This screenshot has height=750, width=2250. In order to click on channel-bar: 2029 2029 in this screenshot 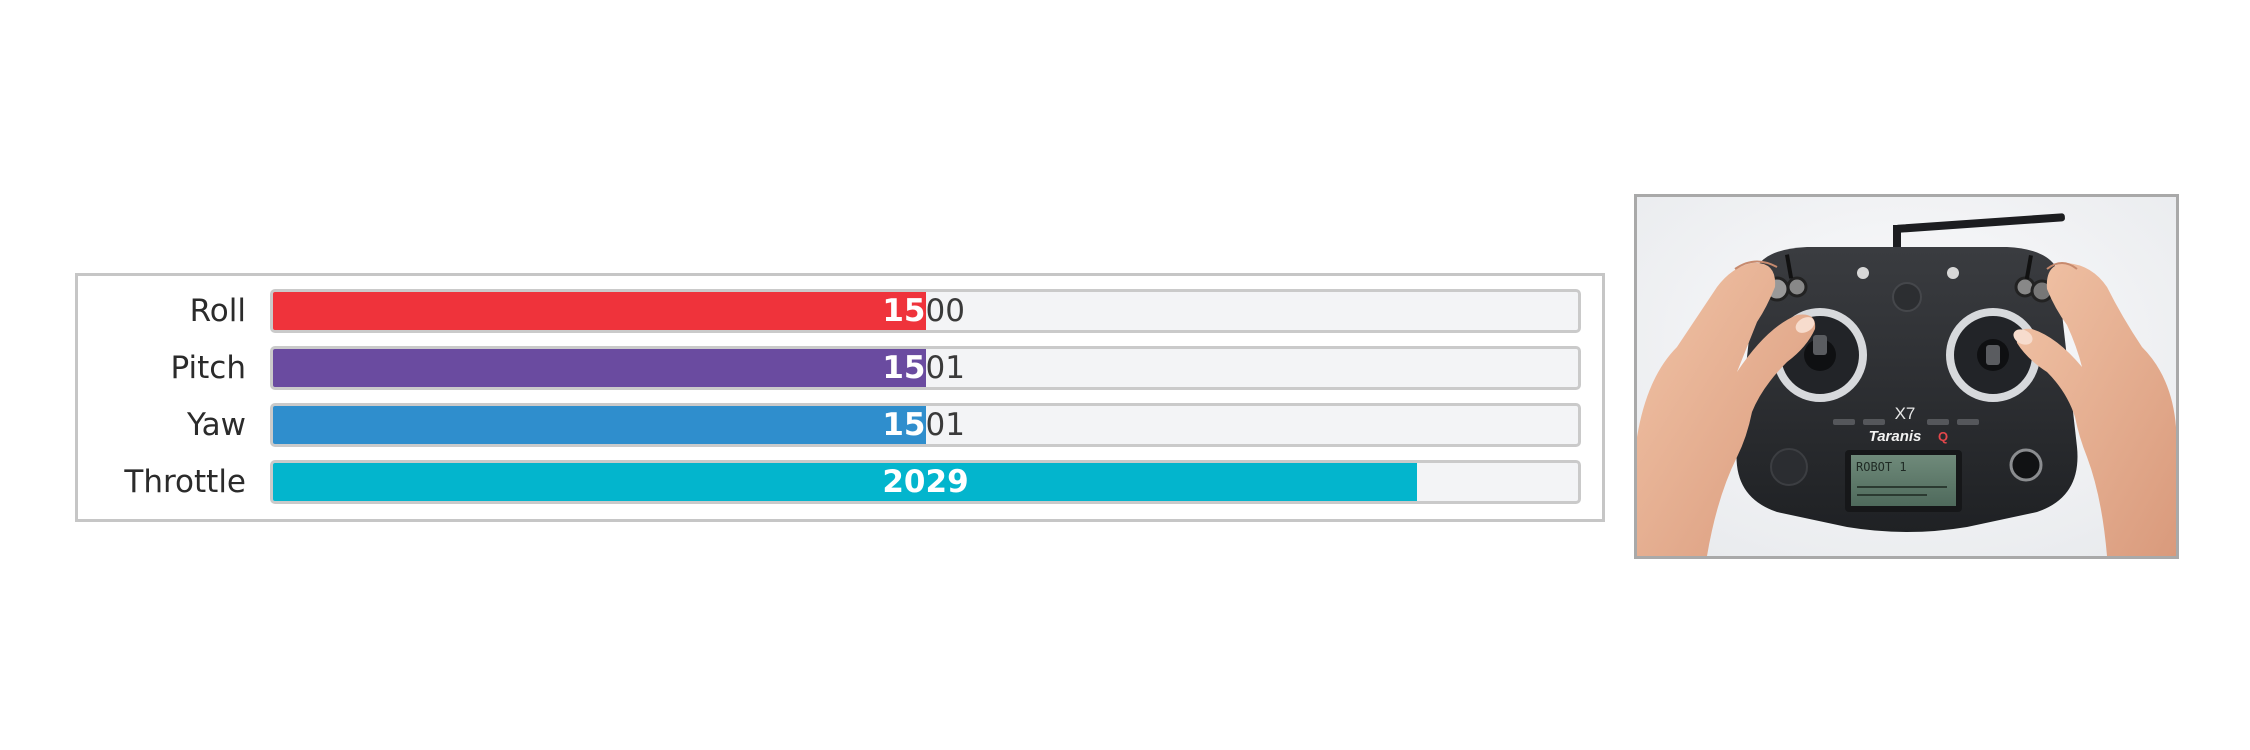, I will do `click(925, 482)`.